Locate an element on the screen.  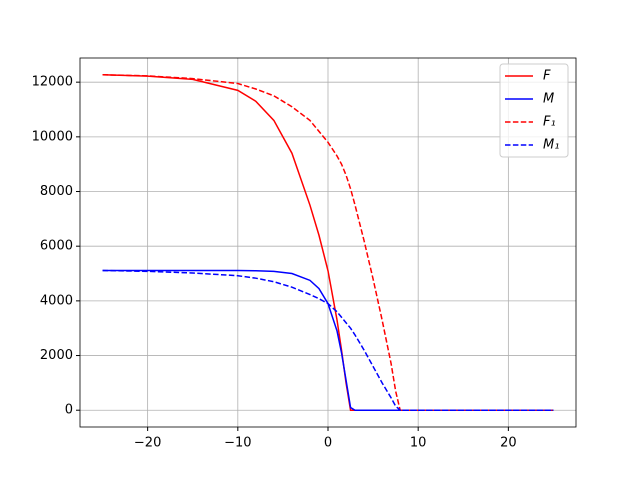
y-tick-label: 6000 is located at coordinates (56, 246).